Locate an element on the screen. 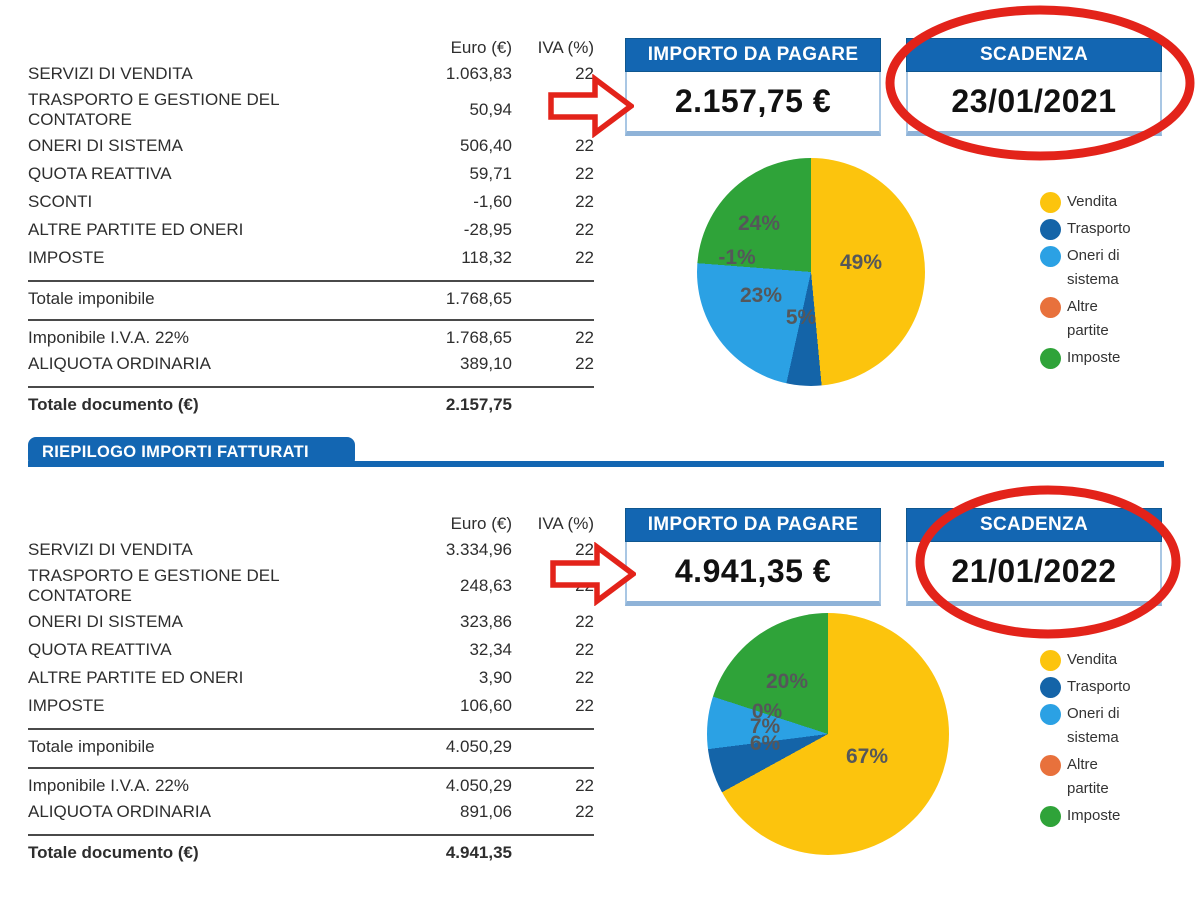 Image resolution: width=1200 pixels, height=898 pixels. pie-slice-label: 7% is located at coordinates (765, 726).